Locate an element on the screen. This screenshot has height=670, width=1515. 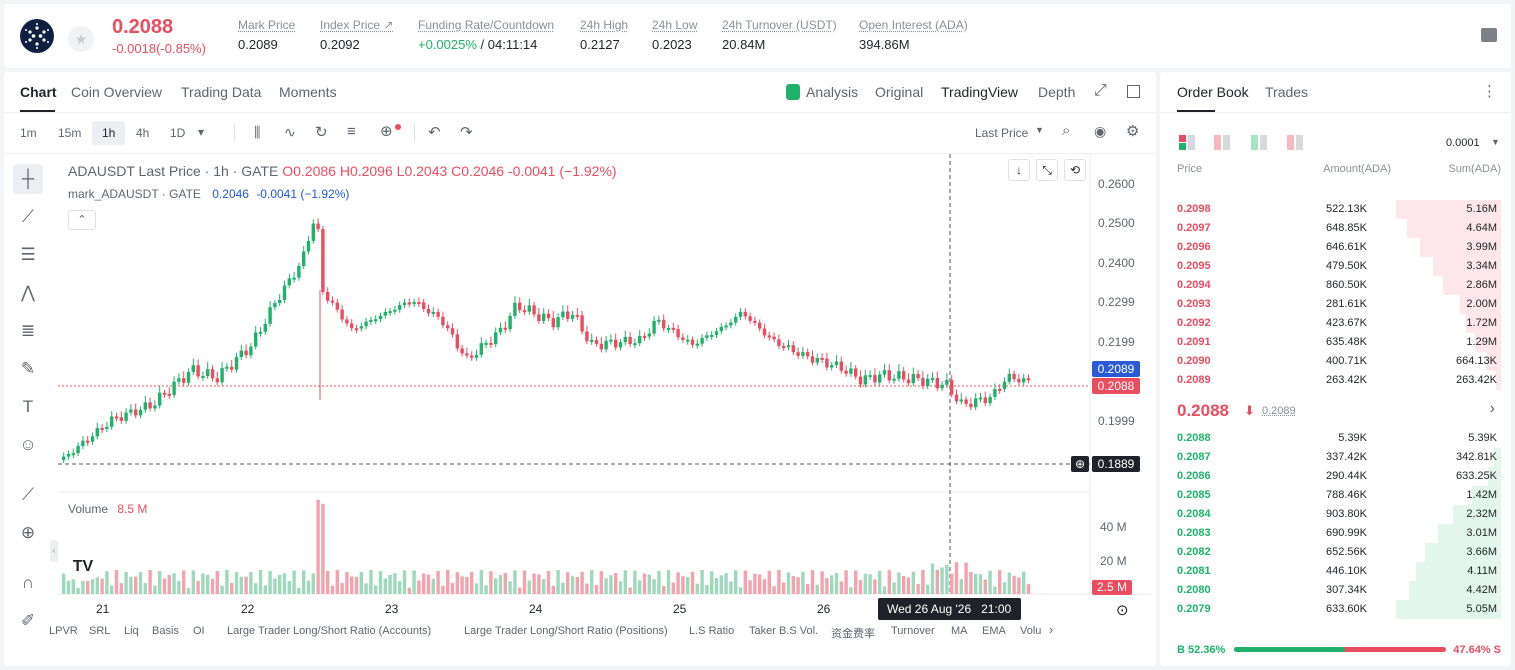
scroll-down-icon: ↓ is located at coordinates (1019, 170).